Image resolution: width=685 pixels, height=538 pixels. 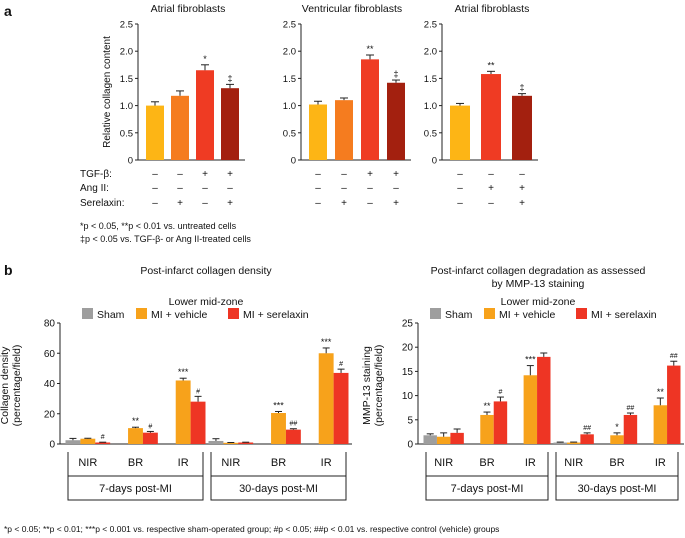 I want to click on y-tick-label: 15, so click(x=408, y=372).